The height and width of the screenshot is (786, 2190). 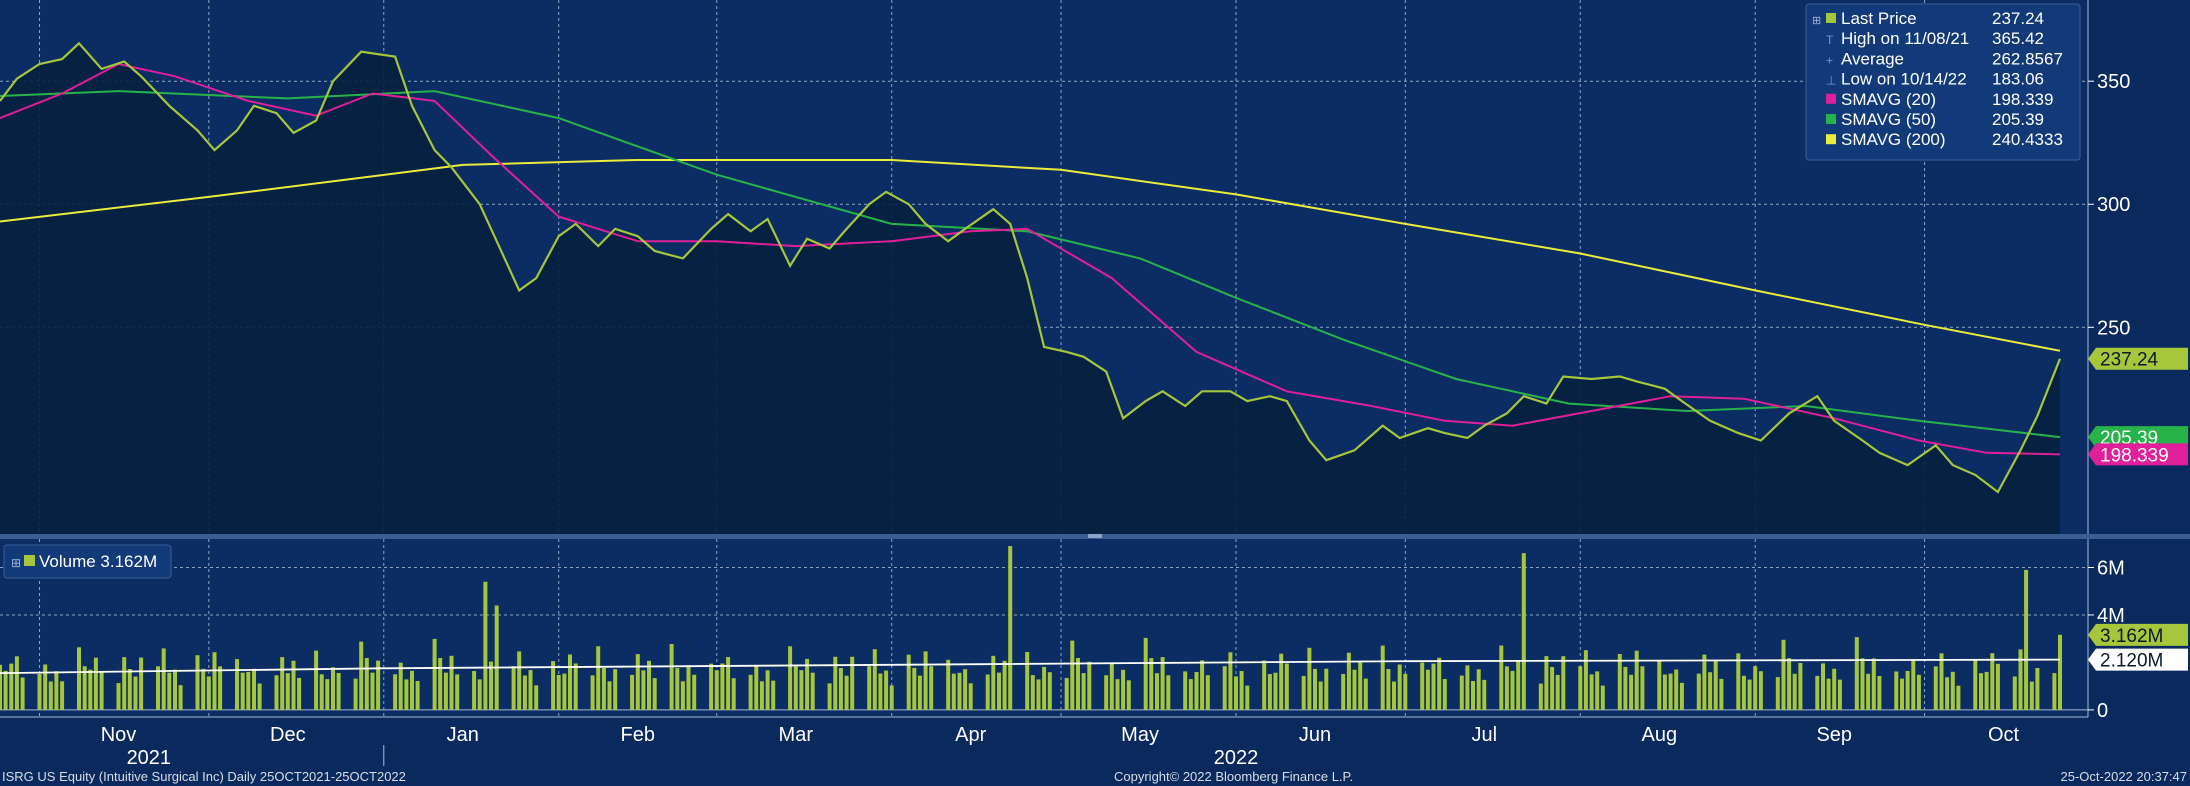 I want to click on footer-copyright: Copyright© 2022 Bloomberg Finance L.P., so click(x=1233, y=776).